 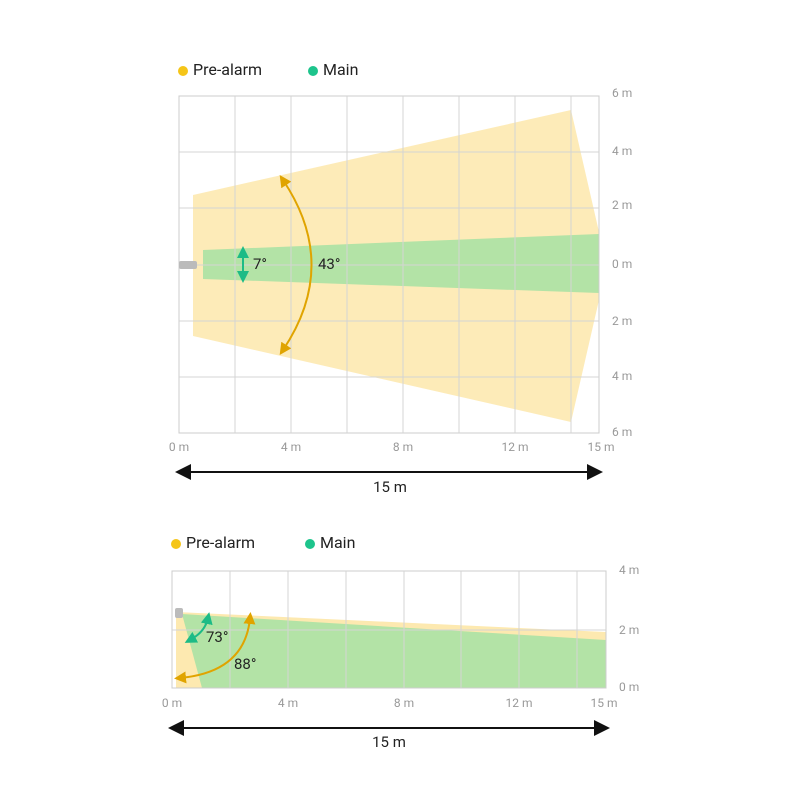 What do you see at coordinates (245, 664) in the screenshot?
I see `angle-label: 88°` at bounding box center [245, 664].